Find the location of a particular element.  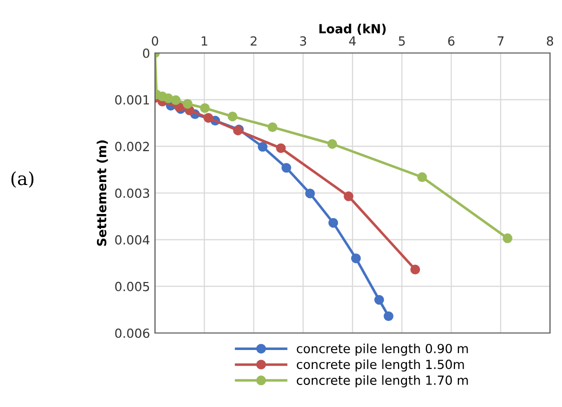

y-tick-label: 0.004 is located at coordinates (132, 240).